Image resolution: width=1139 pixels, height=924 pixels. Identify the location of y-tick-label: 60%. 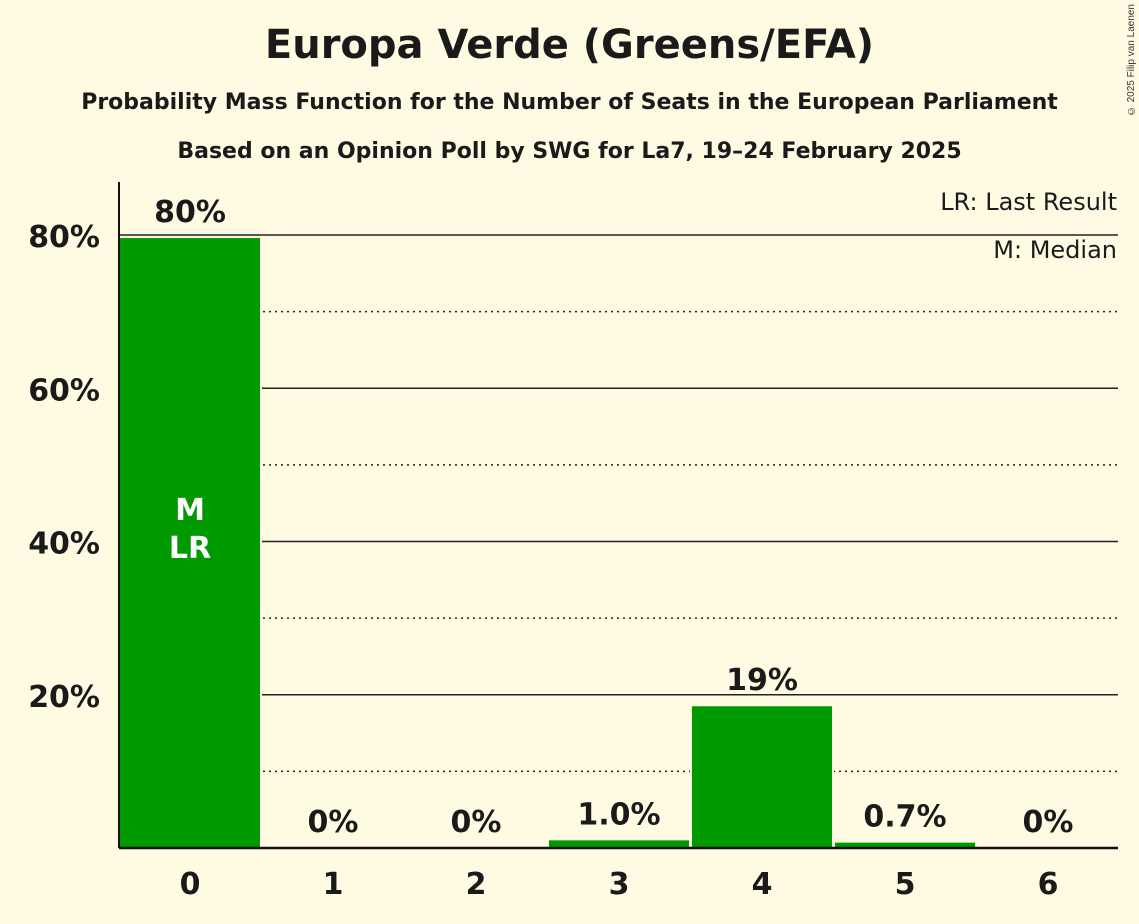
(64, 390).